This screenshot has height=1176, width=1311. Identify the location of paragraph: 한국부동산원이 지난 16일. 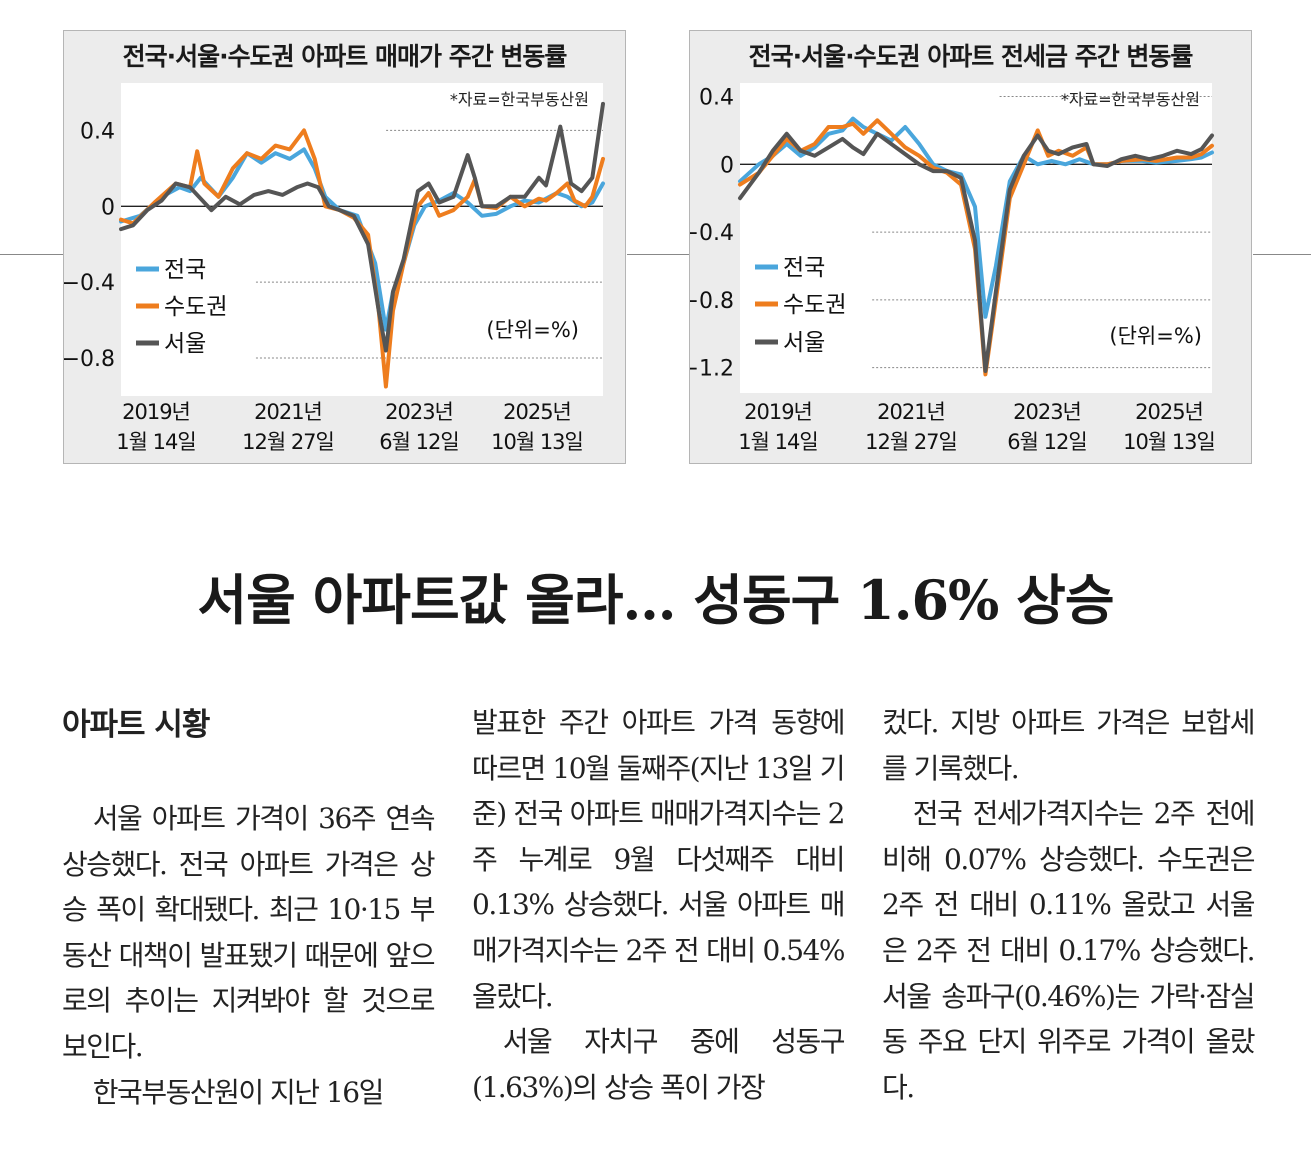
(238, 1092).